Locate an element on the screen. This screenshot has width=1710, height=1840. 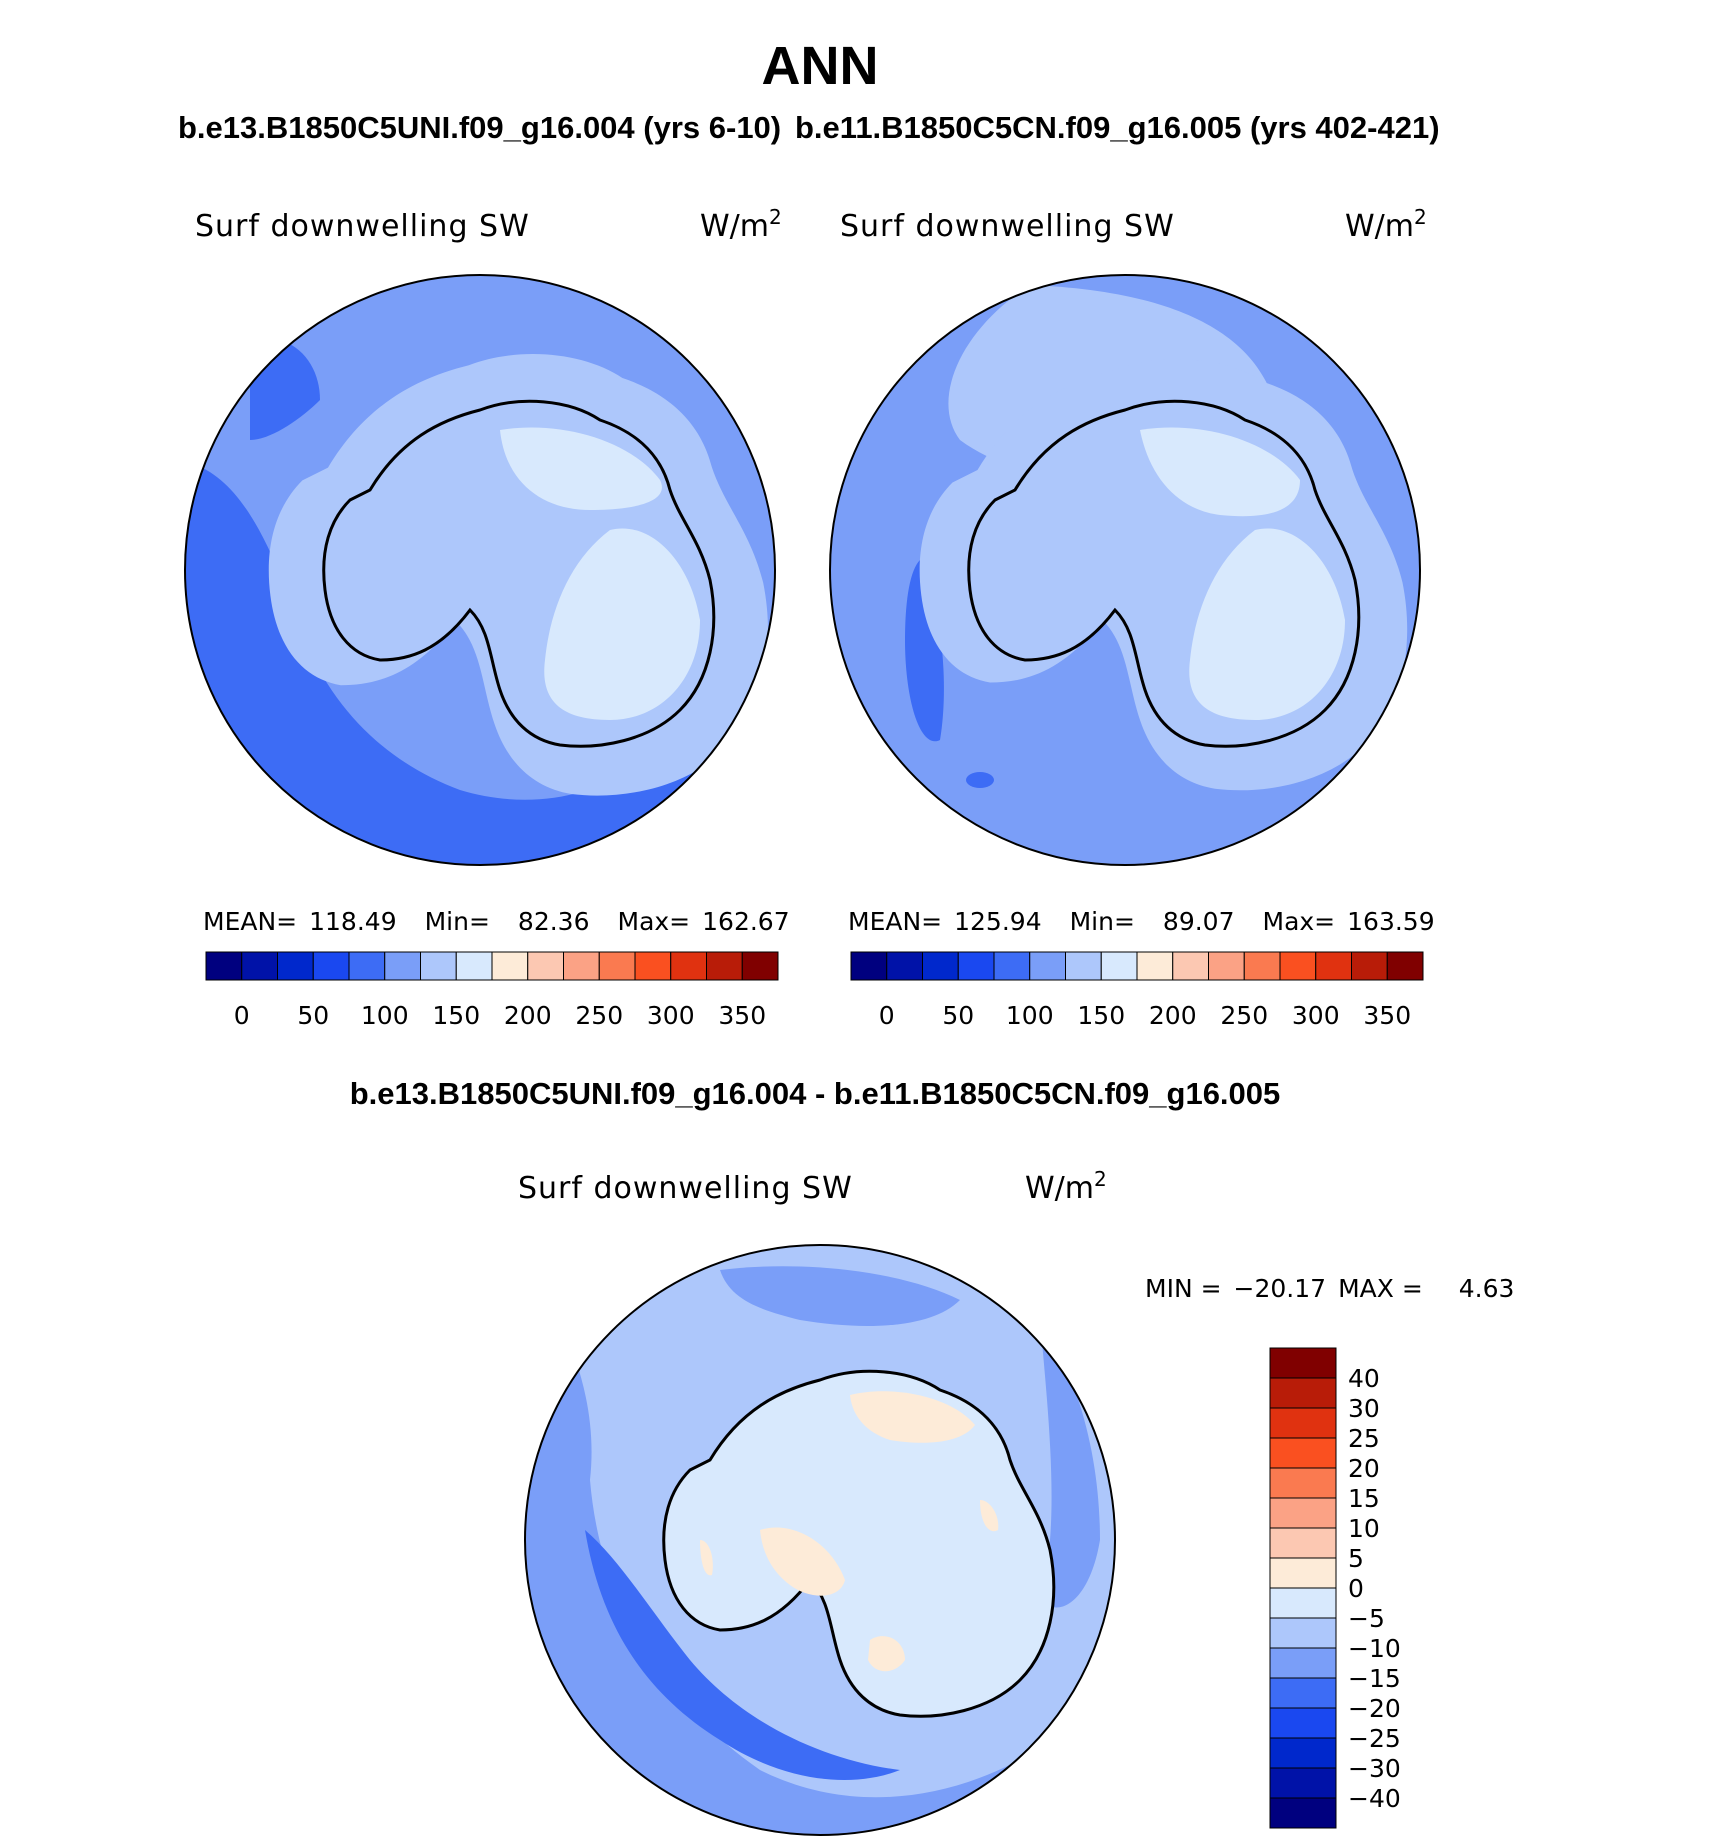
case-colorbar-tick-label: 0 is located at coordinates (242, 1015).